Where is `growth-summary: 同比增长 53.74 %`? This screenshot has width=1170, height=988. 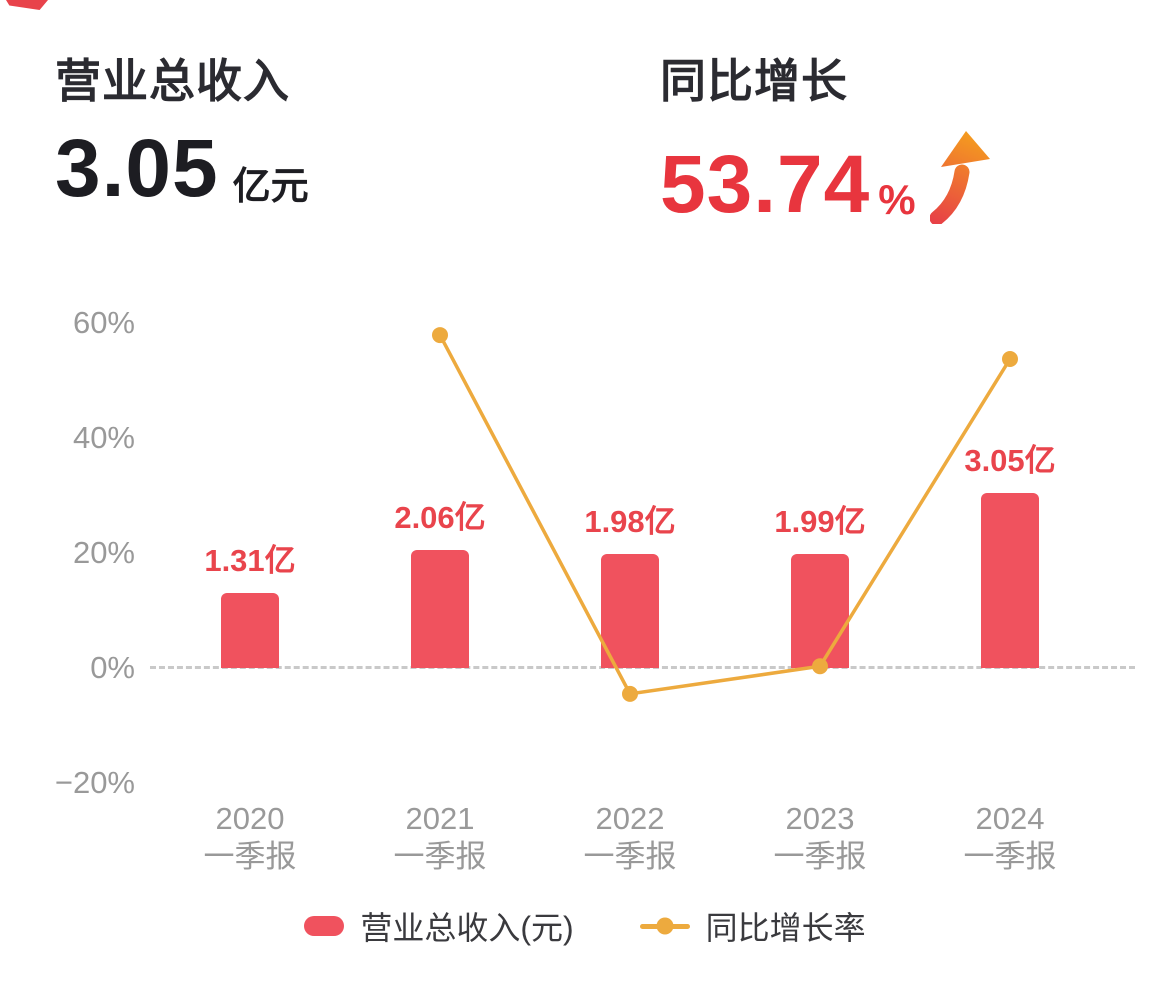 growth-summary: 同比增长 53.74 % is located at coordinates (828, 142).